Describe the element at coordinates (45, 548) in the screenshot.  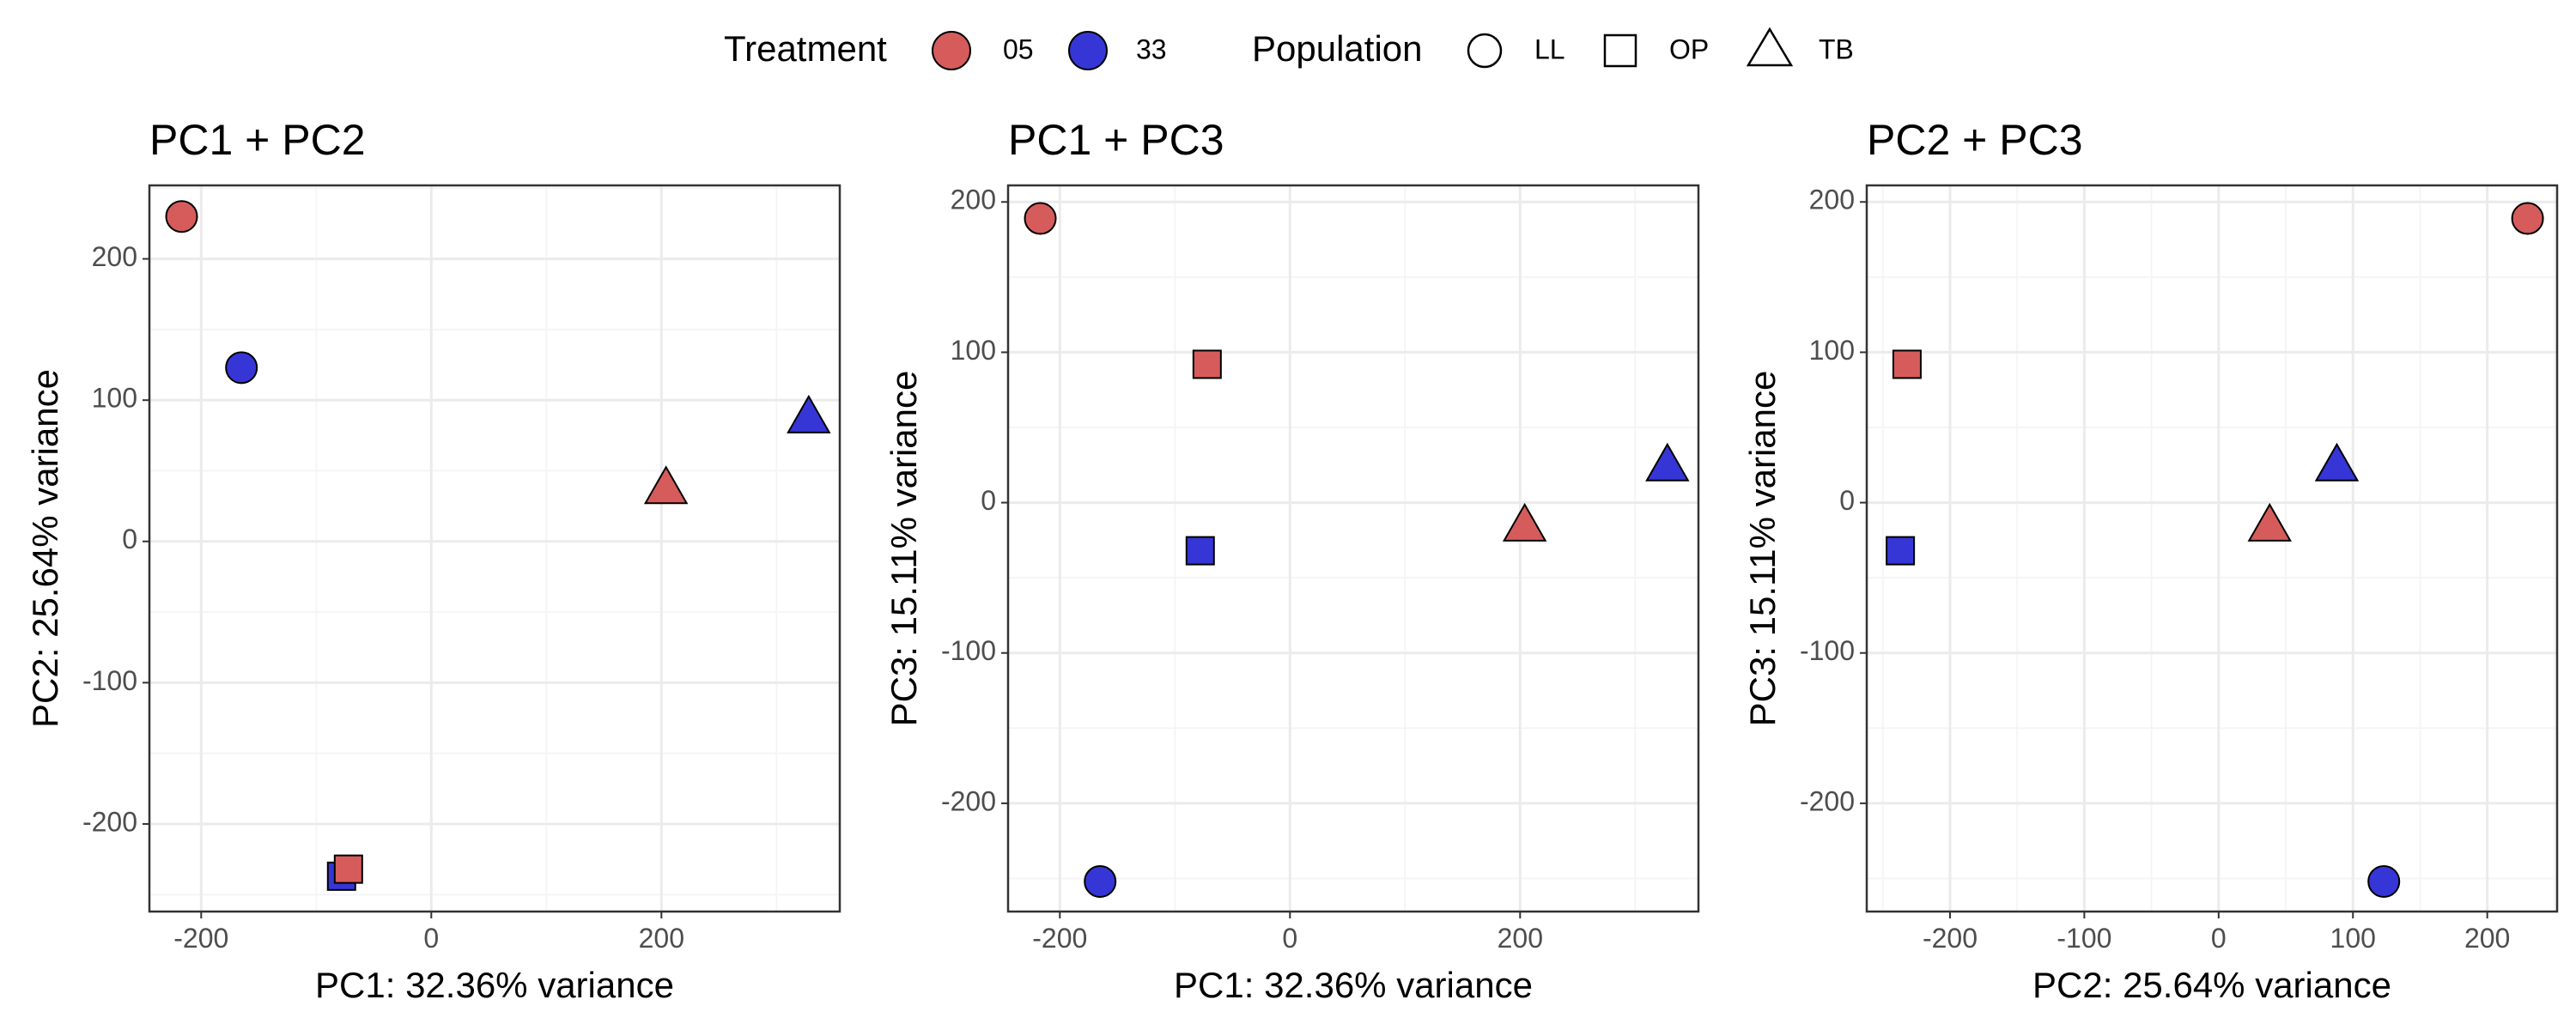
I see `y-axis-title: PC2: 25.64% variance` at that location.